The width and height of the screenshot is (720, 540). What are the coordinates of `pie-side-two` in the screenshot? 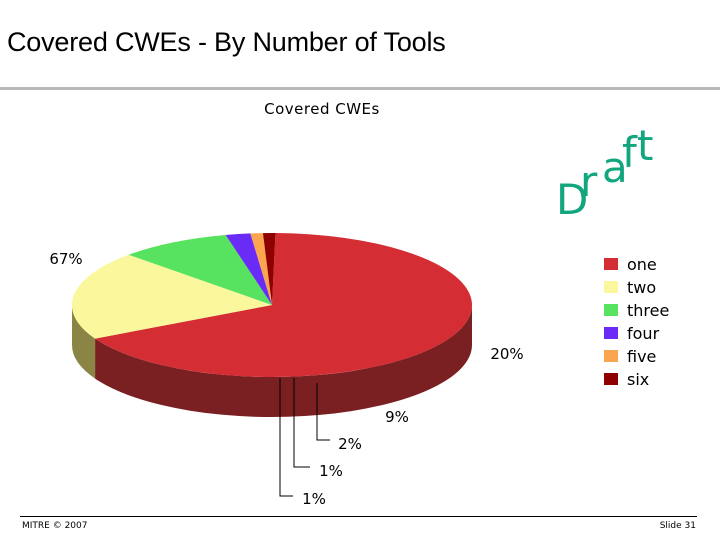 It's located at (84, 342).